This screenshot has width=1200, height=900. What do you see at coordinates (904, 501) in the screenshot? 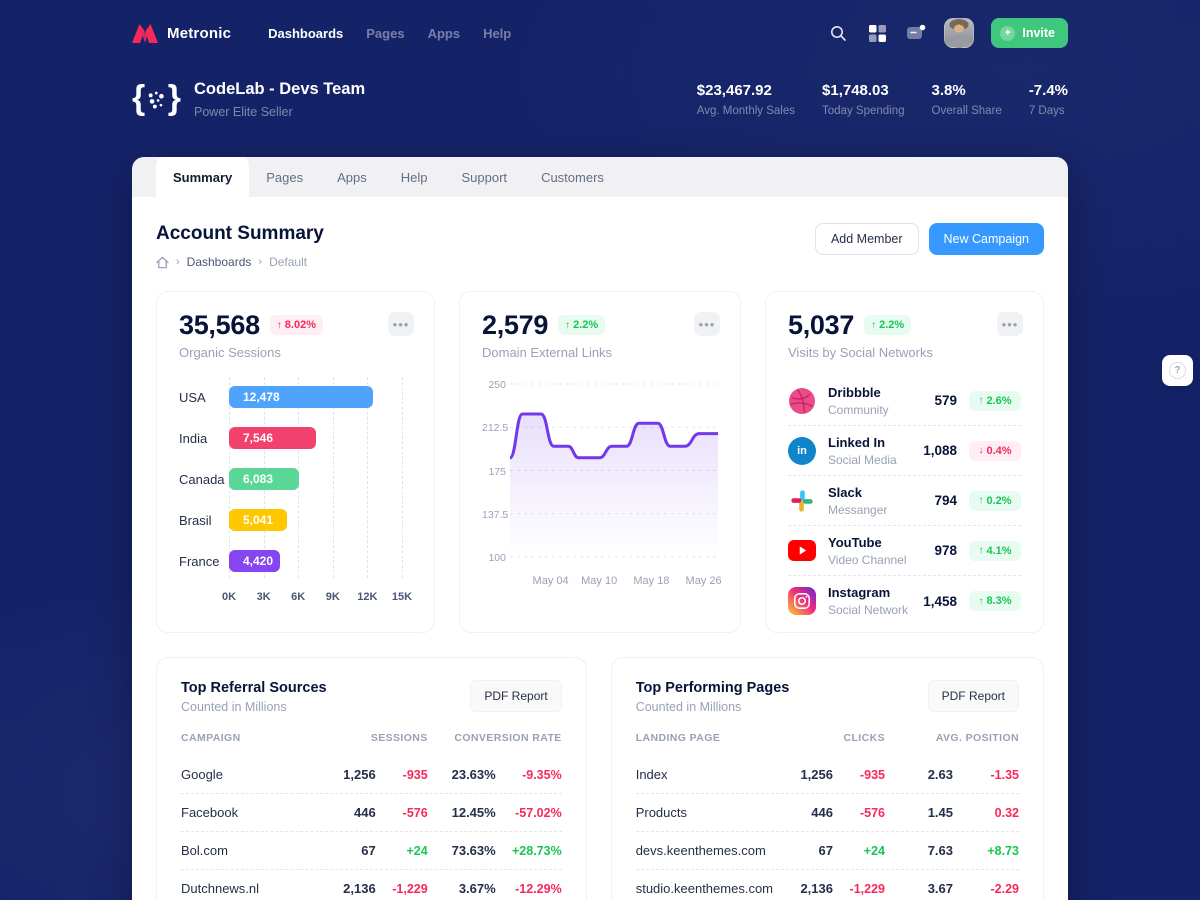
I see `social-row-slack: Slack Messanger 794 ↑ 0.2%` at bounding box center [904, 501].